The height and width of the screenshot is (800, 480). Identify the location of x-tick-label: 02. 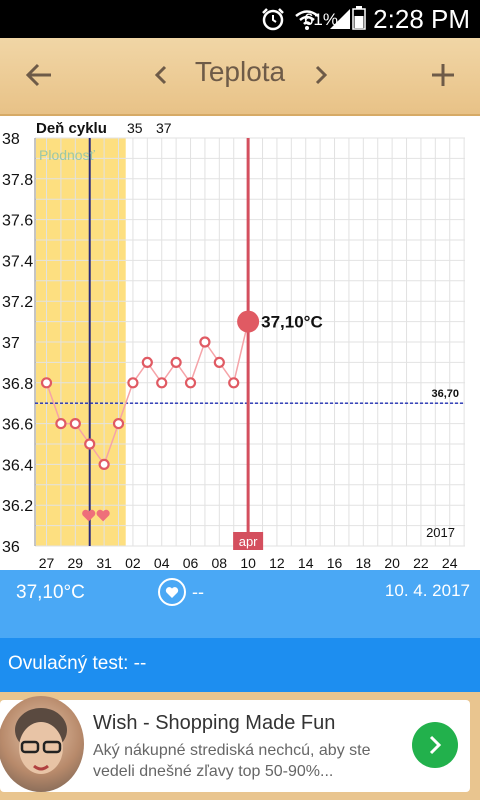
(133, 562).